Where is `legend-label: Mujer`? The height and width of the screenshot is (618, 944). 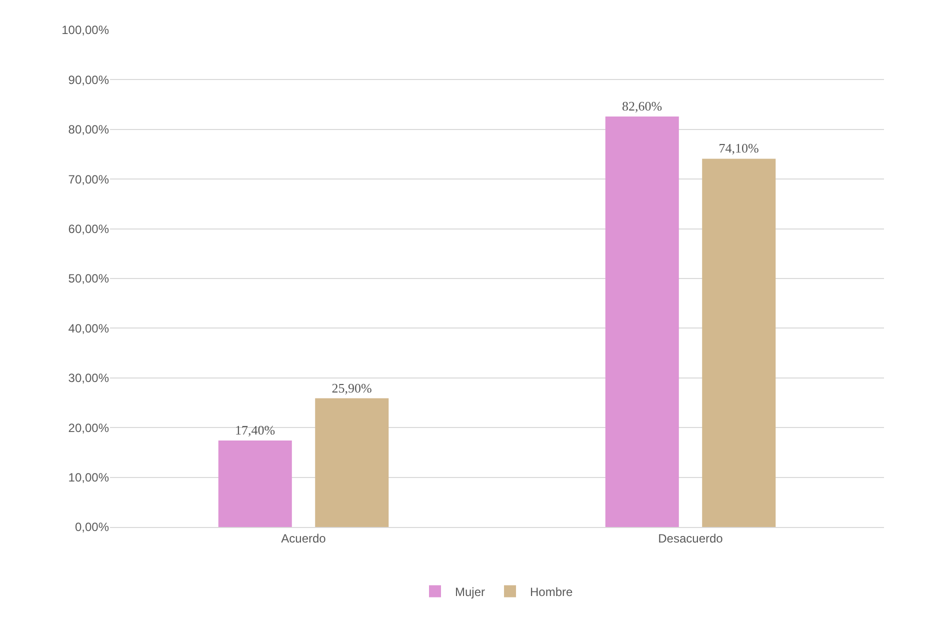 legend-label: Mujer is located at coordinates (470, 591).